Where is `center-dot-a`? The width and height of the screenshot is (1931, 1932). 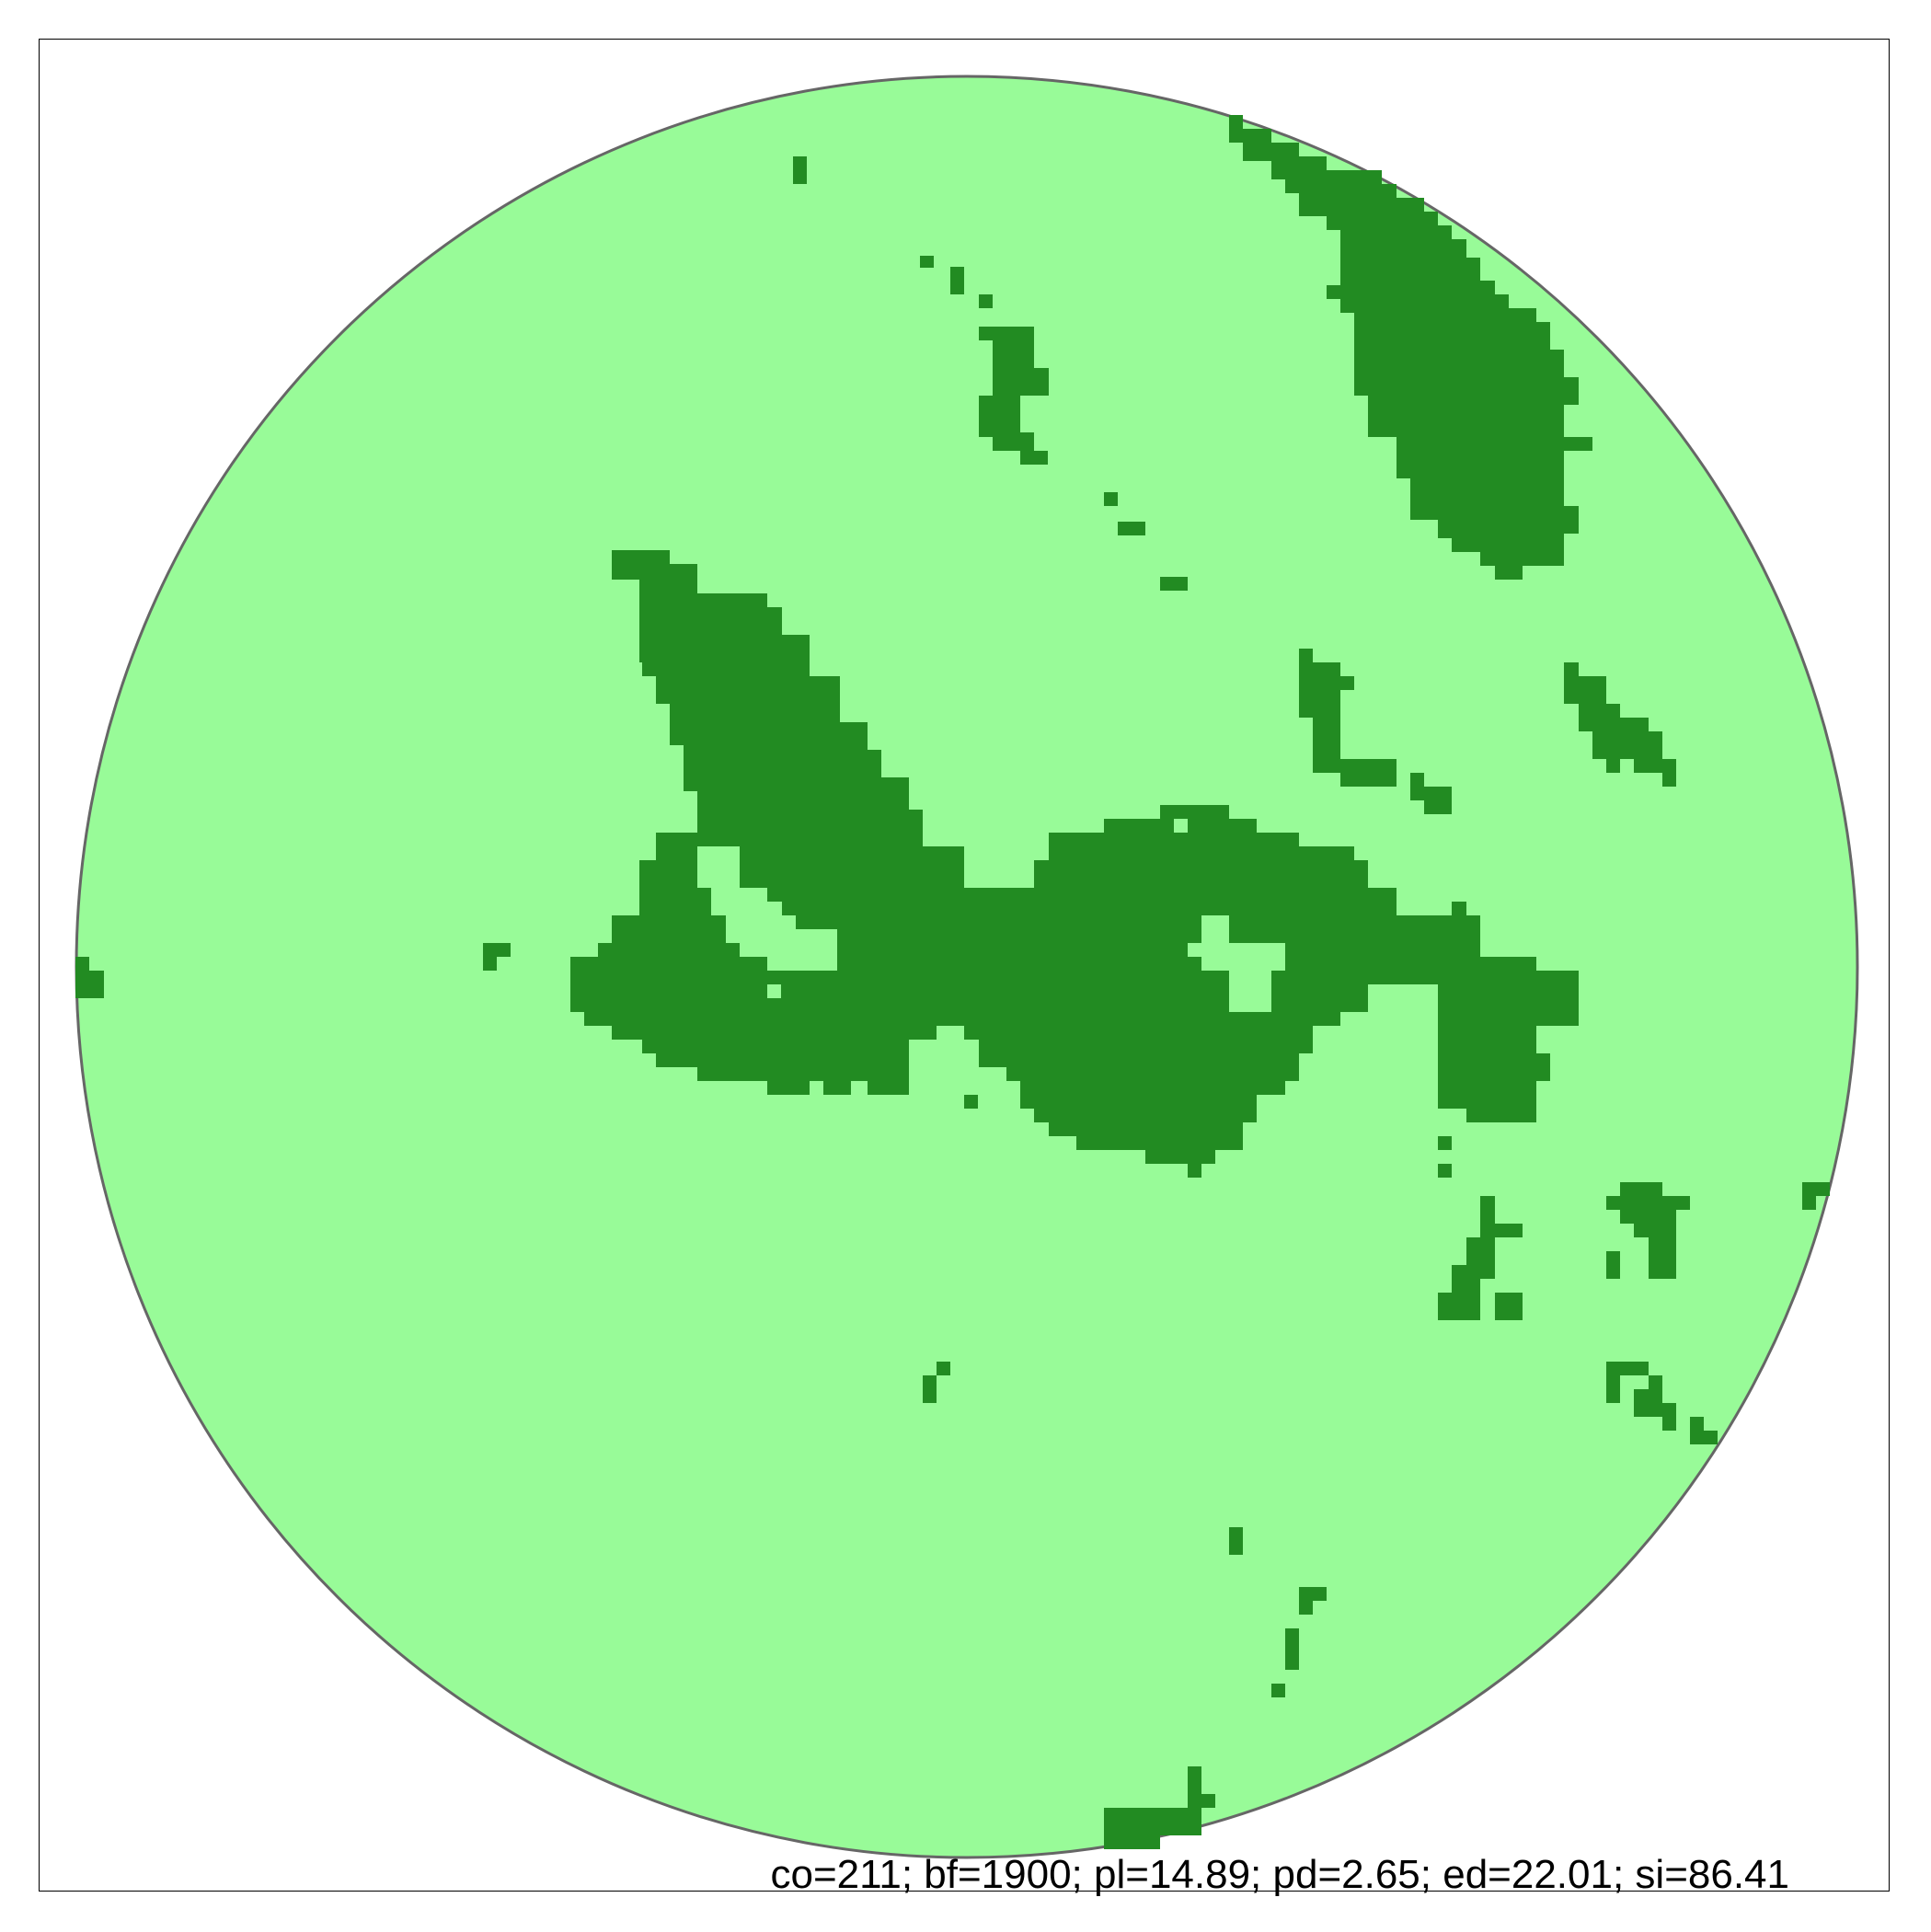
center-dot-a is located at coordinates (971, 1102).